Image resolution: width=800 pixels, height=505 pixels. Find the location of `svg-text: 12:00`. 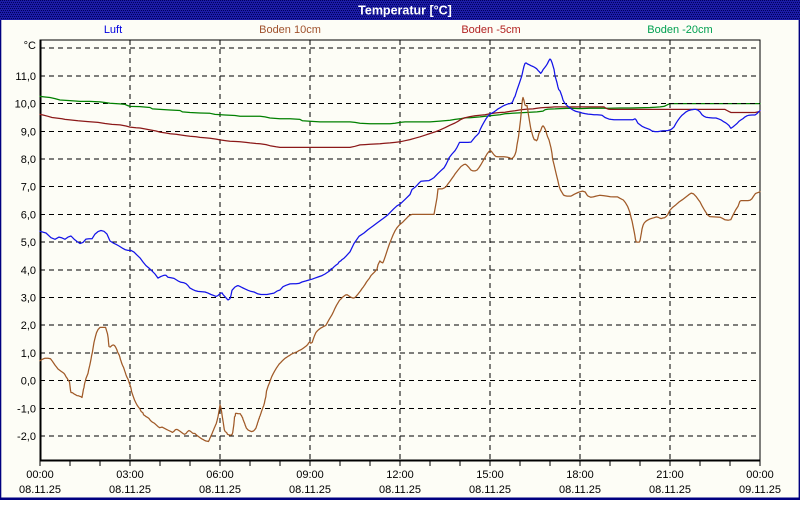

svg-text: 12:00 is located at coordinates (400, 475).